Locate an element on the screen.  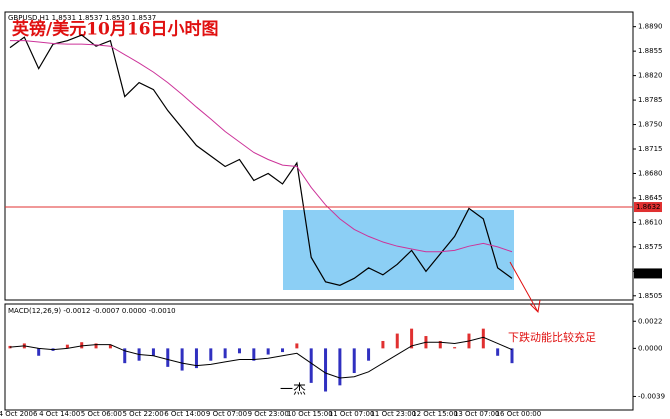
last-label: 1.8537 is located at coordinates (648, 273).